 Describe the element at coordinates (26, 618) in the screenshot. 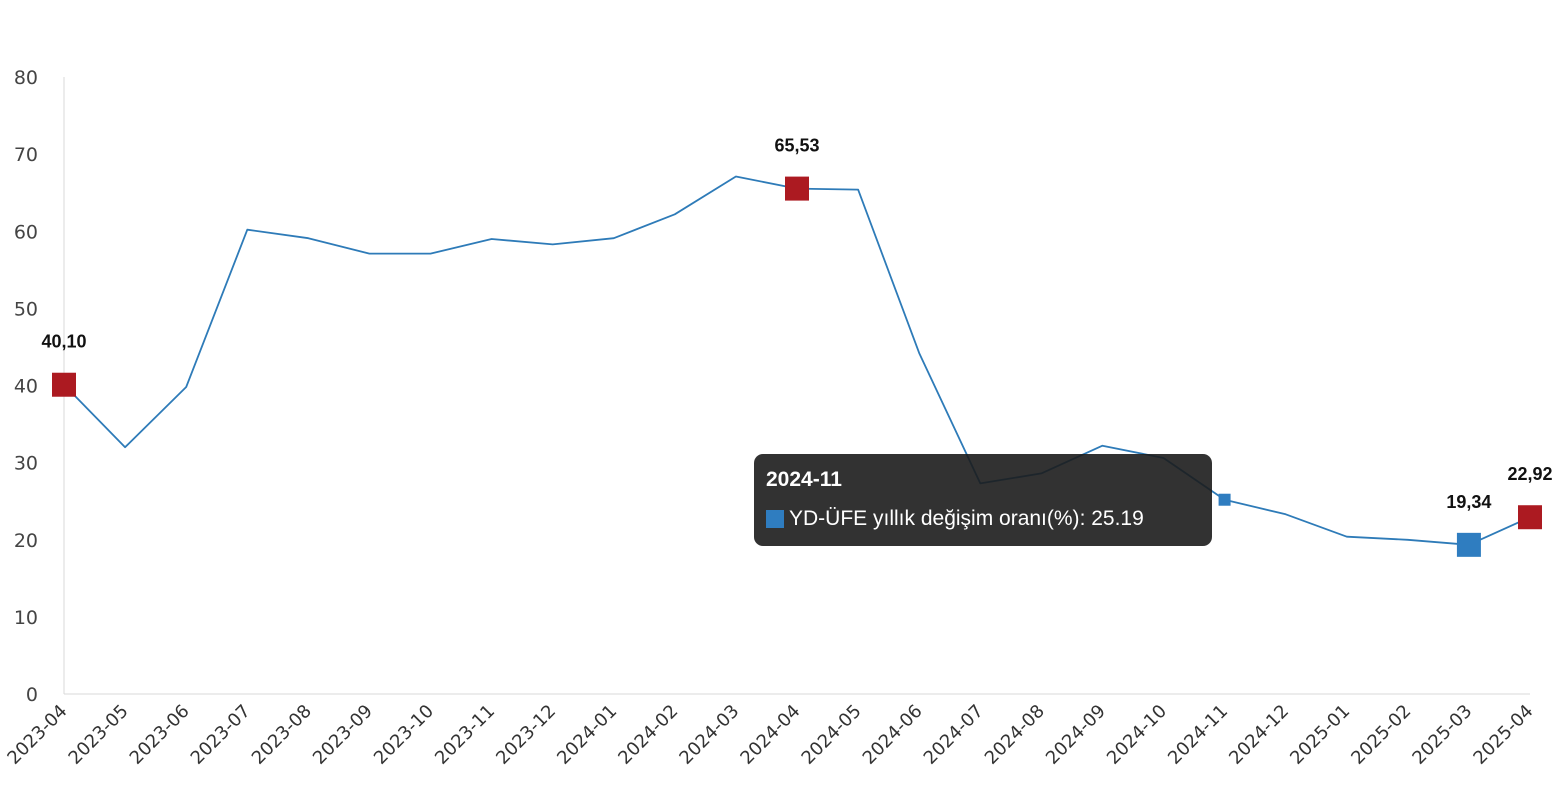

I see `y-tick-label: 10` at that location.